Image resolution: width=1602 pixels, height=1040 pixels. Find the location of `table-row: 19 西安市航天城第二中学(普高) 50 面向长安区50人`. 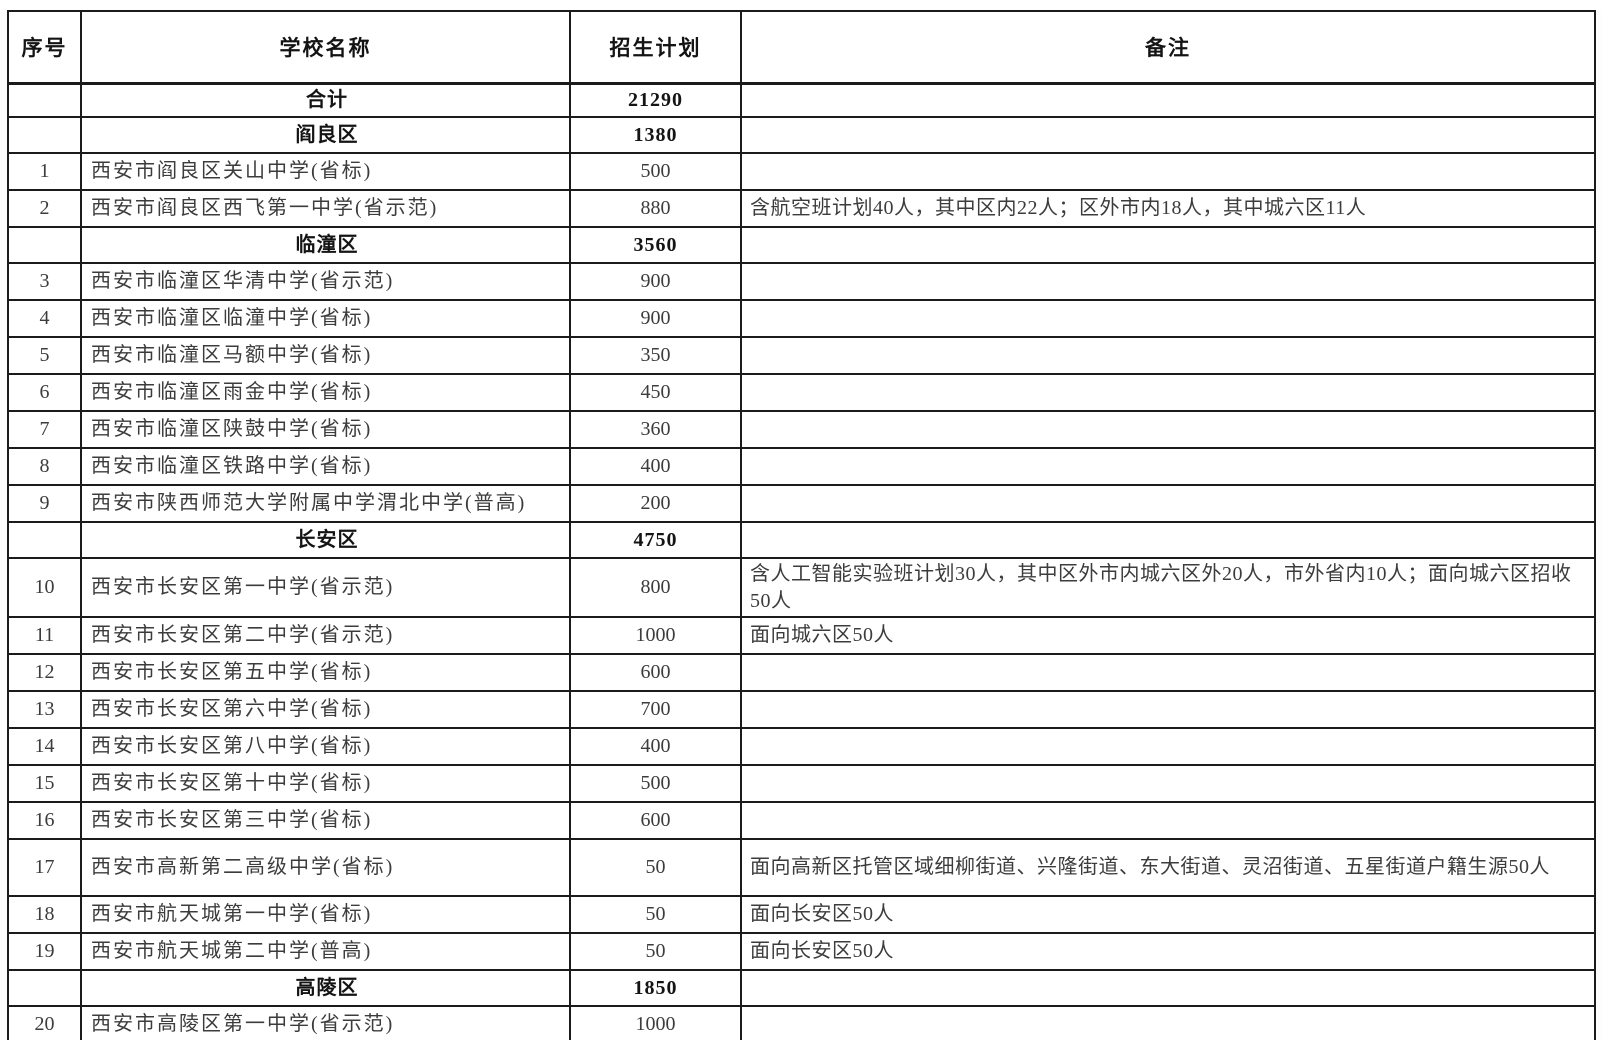

table-row: 19 西安市航天城第二中学(普高) 50 面向长安区50人 is located at coordinates (801, 951).